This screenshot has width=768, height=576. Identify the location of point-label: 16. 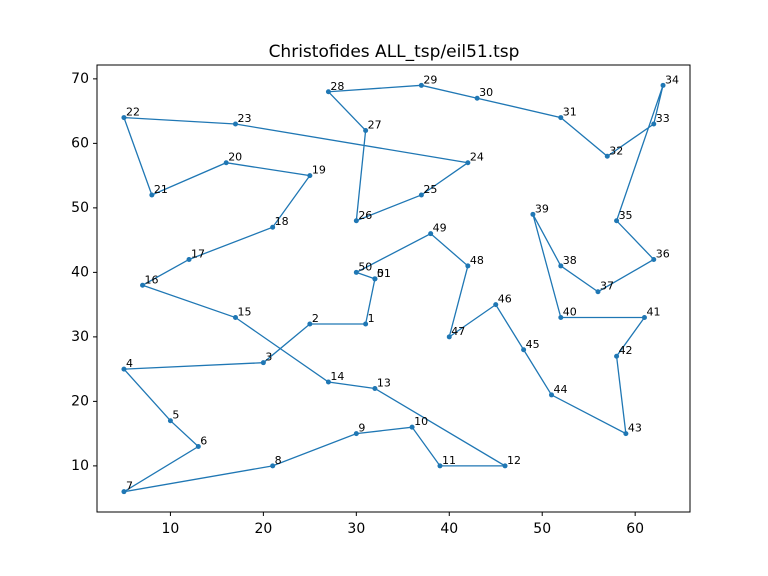
(152, 279).